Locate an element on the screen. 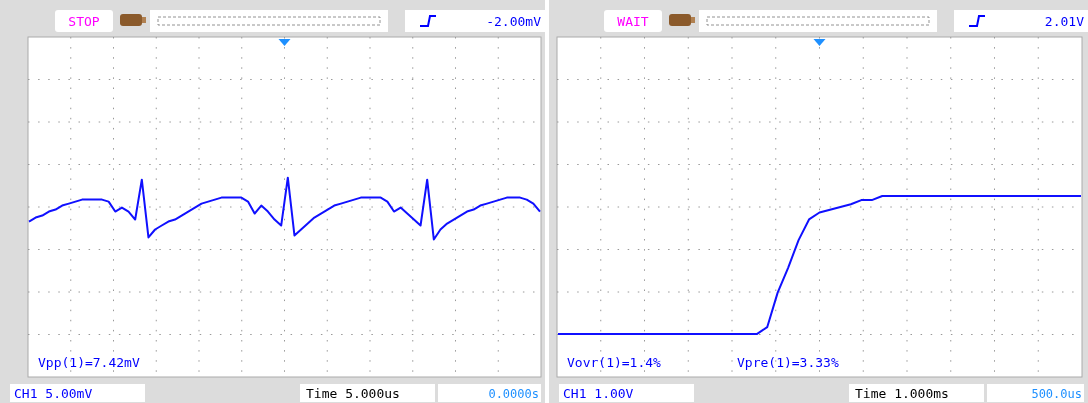 The image size is (1088, 403). text: Time 5.000us is located at coordinates (353, 393).